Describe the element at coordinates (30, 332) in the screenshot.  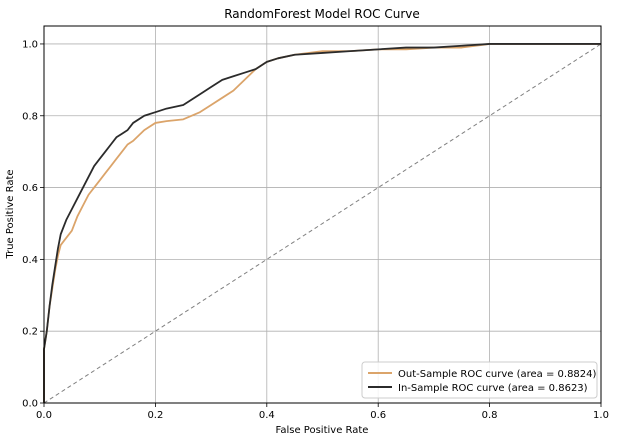
I see `y-tick-label: 0.2` at that location.